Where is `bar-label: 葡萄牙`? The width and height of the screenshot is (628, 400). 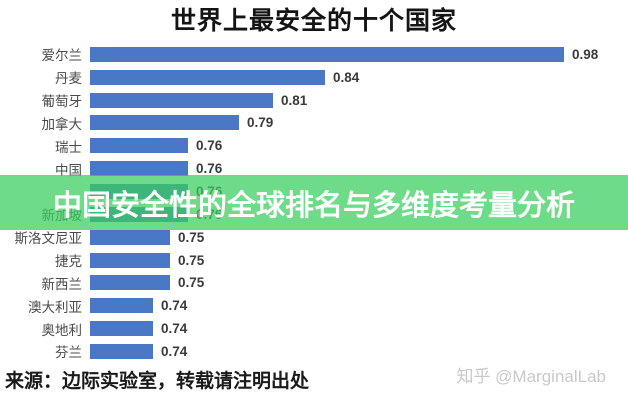 bar-label: 葡萄牙 is located at coordinates (62, 102).